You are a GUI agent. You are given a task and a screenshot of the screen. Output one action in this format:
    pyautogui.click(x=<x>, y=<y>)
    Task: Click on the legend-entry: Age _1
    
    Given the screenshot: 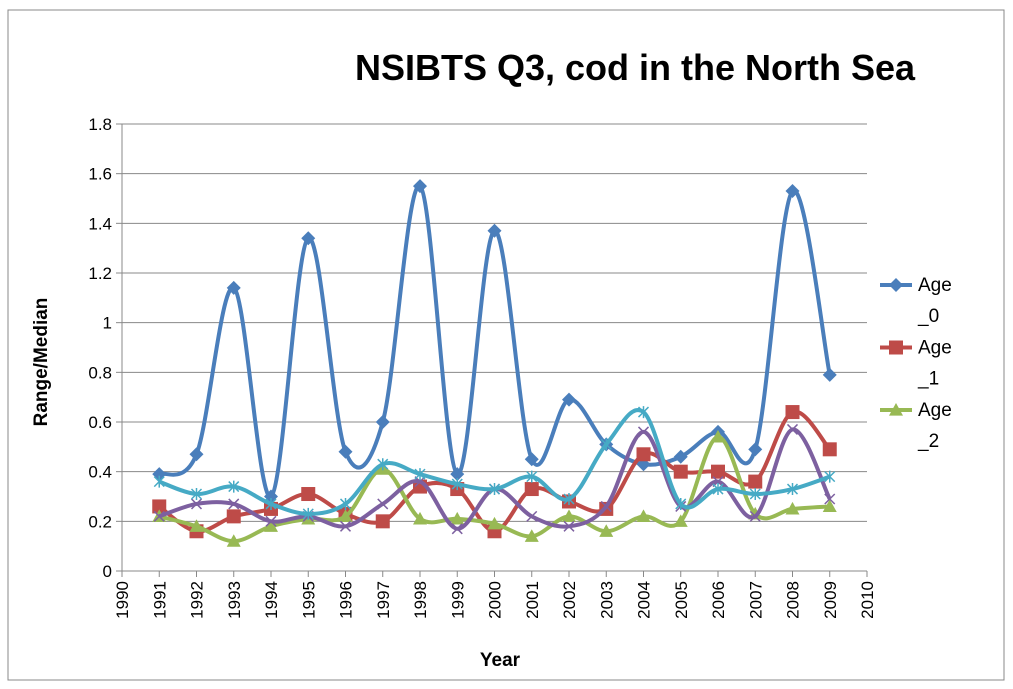 What is the action you would take?
    pyautogui.click(x=916, y=364)
    